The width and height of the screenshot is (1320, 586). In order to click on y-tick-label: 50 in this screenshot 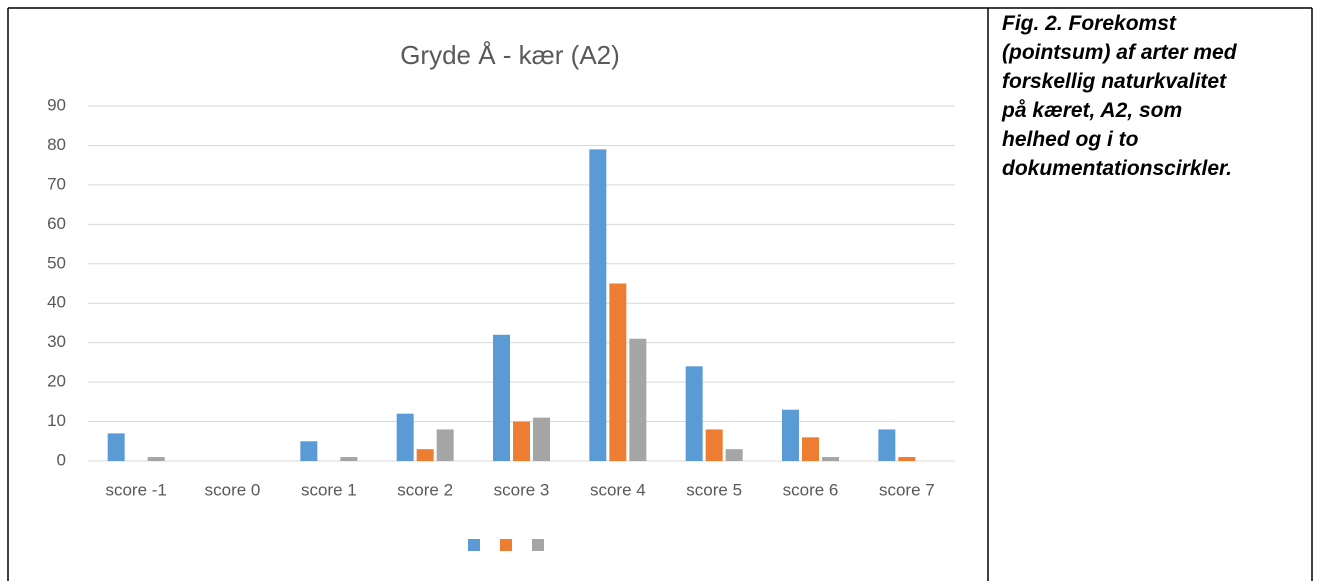, I will do `click(56, 262)`.